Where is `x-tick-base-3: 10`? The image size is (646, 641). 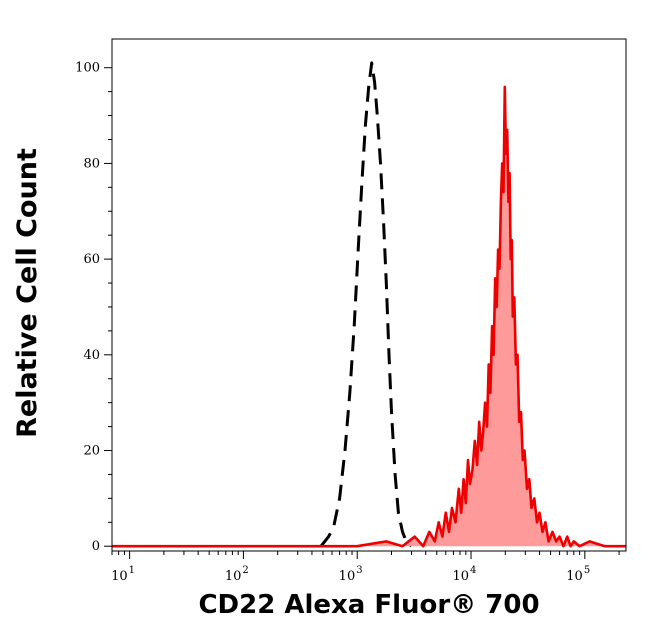 x-tick-base-3: 10 is located at coordinates (460, 576).